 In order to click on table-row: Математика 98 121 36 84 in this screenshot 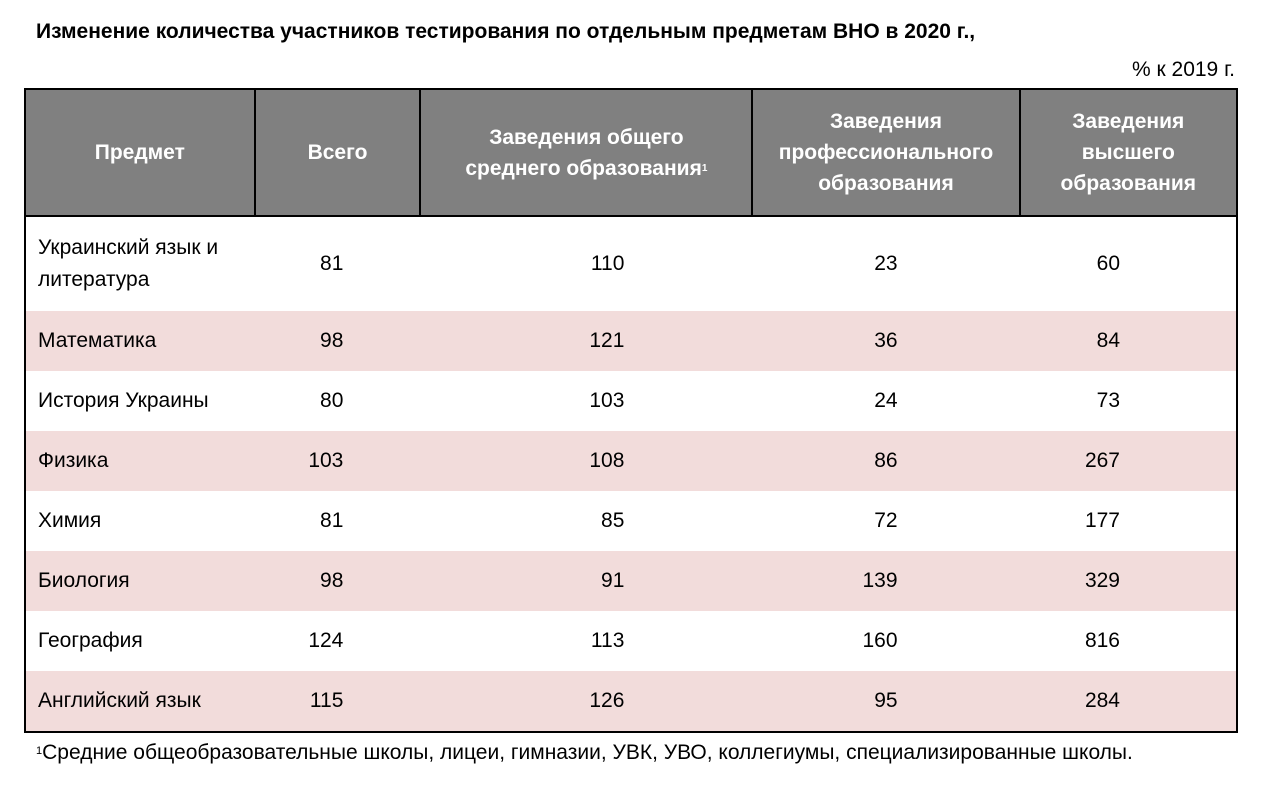, I will do `click(631, 341)`.